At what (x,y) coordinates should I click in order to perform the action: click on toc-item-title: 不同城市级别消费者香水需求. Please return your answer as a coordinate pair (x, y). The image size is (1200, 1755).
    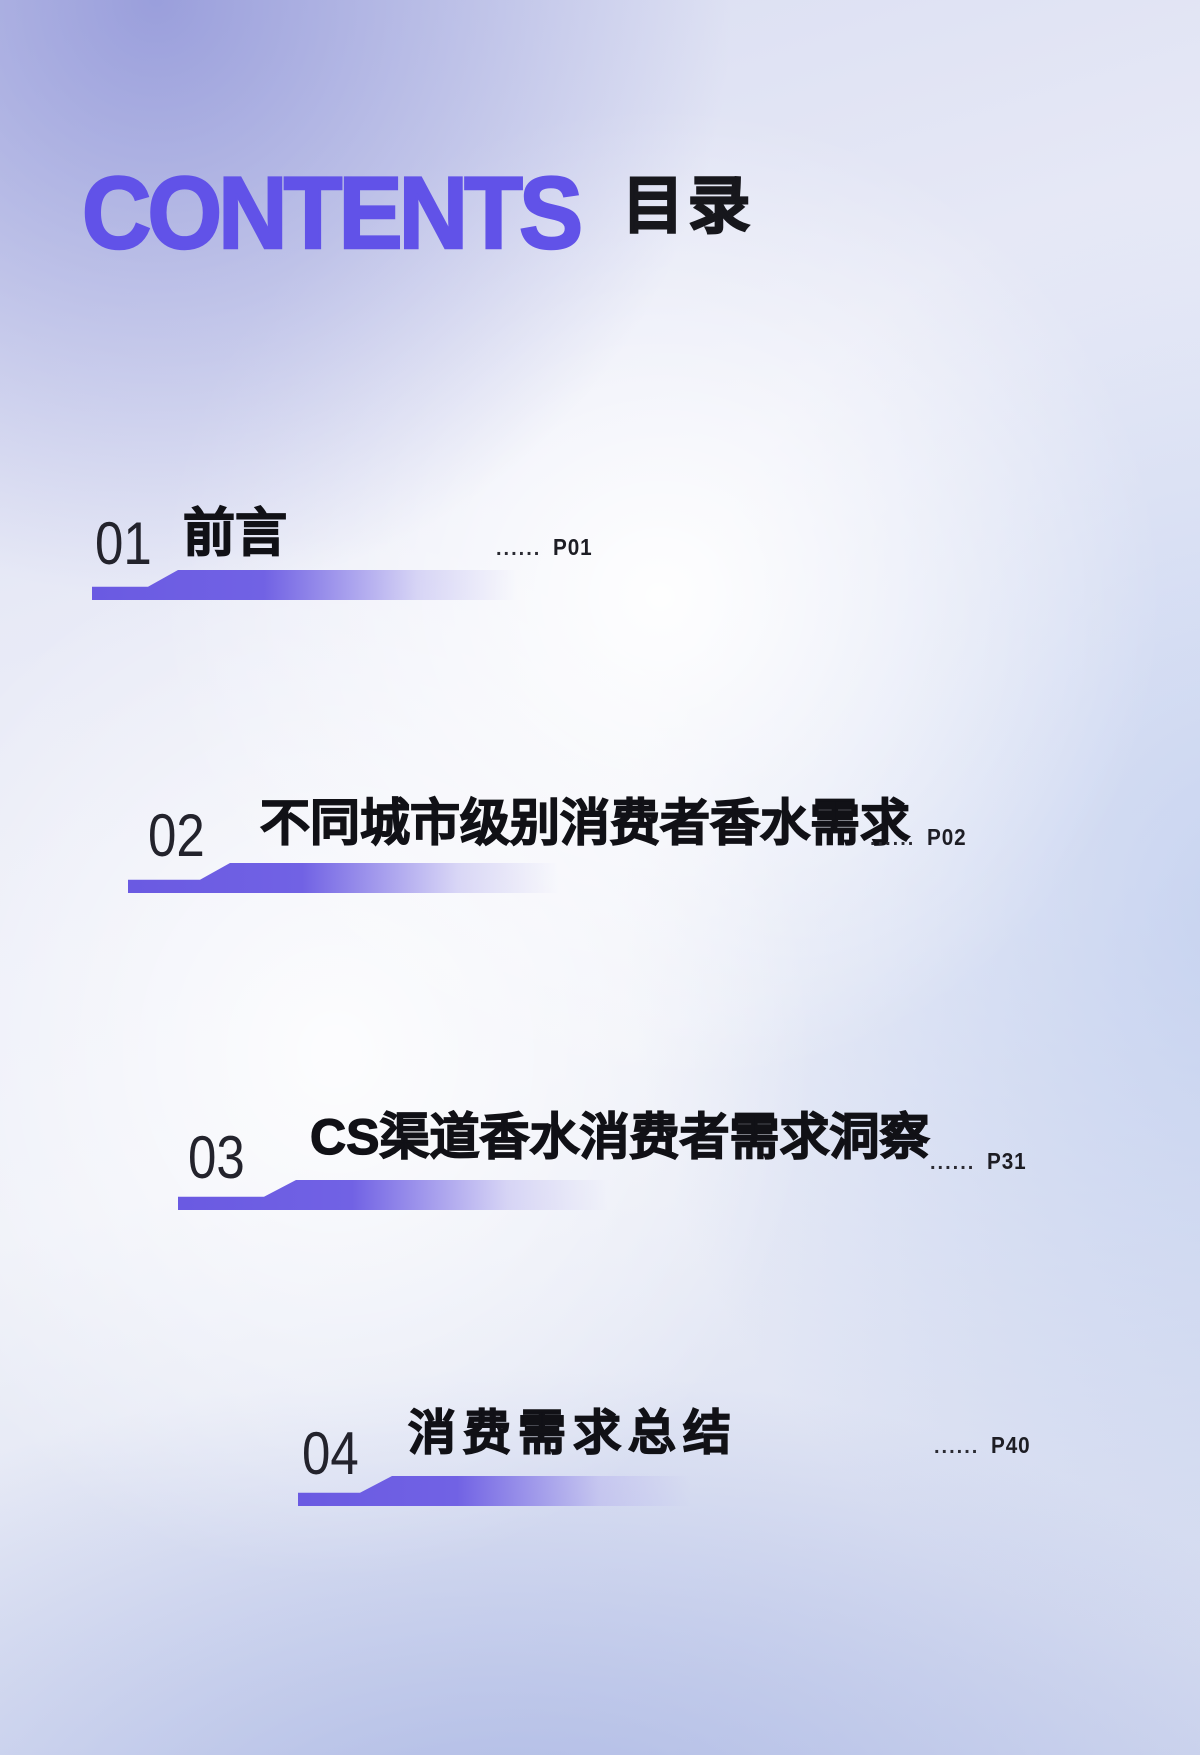
    Looking at the image, I should click on (584, 823).